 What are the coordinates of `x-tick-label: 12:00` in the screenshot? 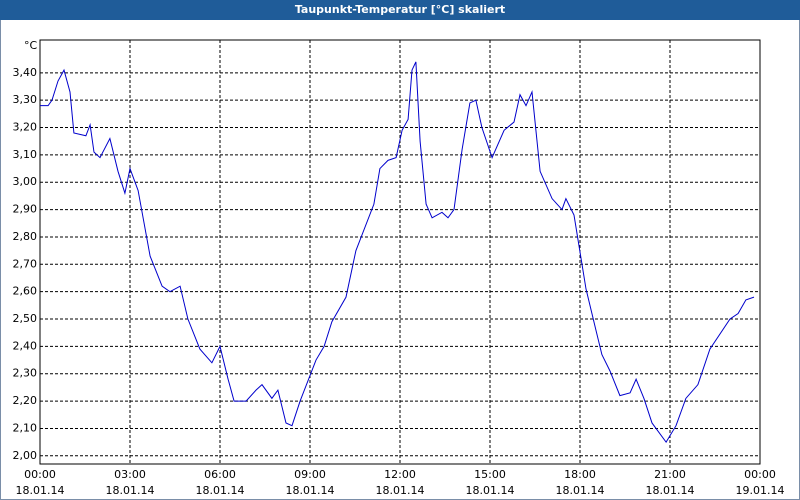 It's located at (400, 474).